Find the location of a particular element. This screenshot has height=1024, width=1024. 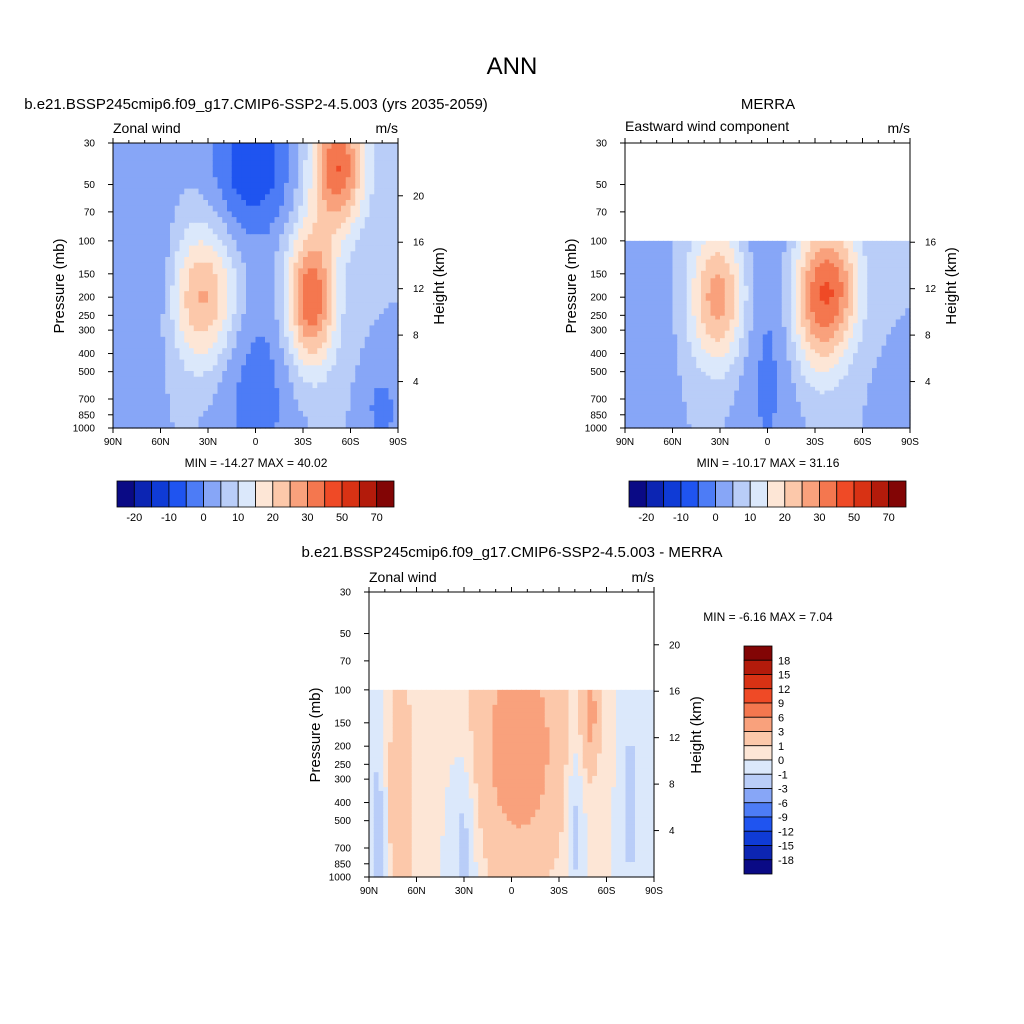

colorbar-box is located at coordinates (143, 494).